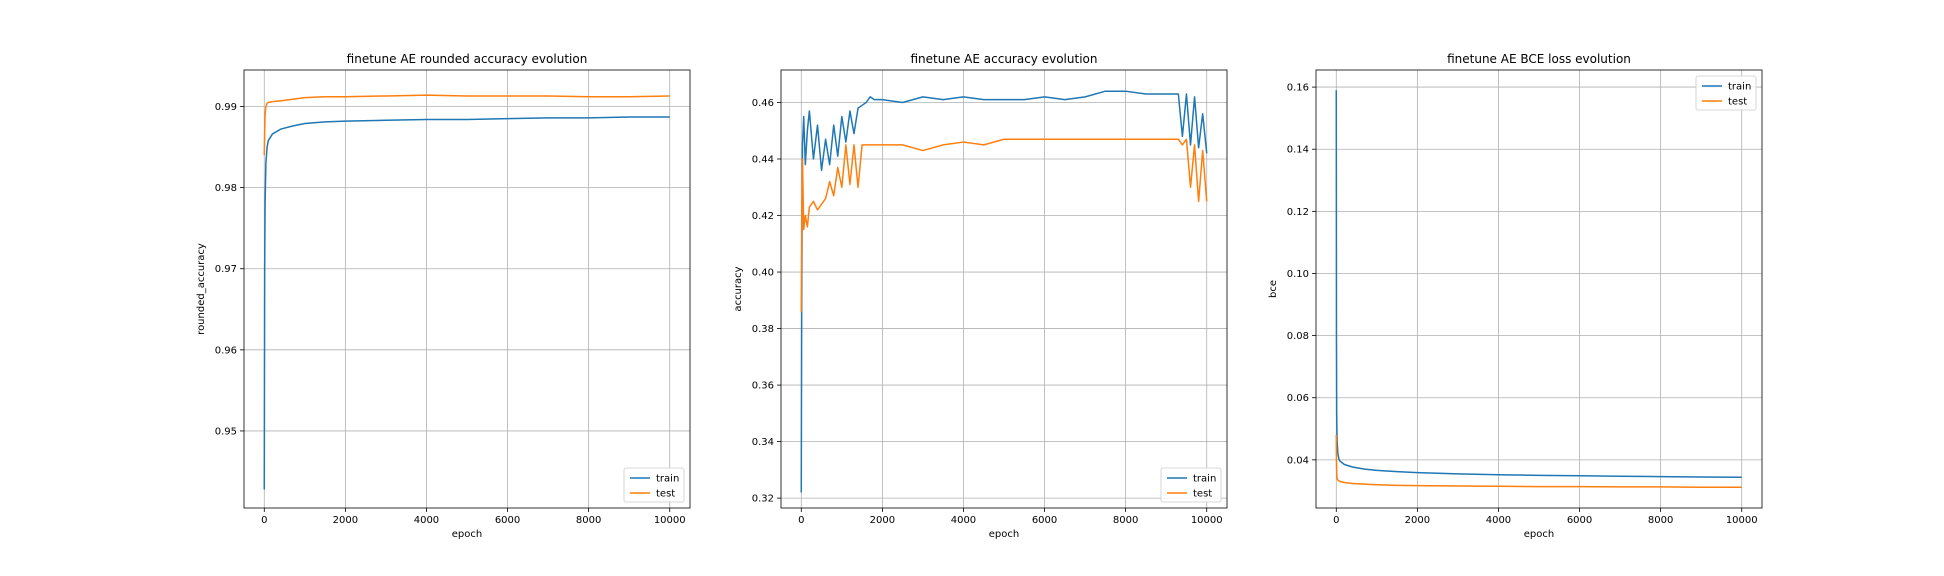 The image size is (1944, 576). What do you see at coordinates (226, 269) in the screenshot?
I see `y-tick-label: 0.97` at bounding box center [226, 269].